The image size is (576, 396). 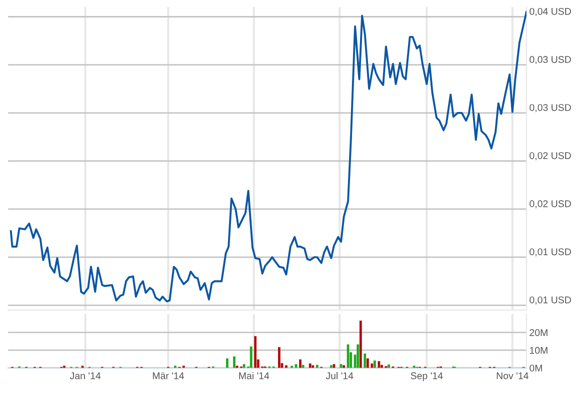 I want to click on y-tick-label: 0,04 USD, so click(x=550, y=12).